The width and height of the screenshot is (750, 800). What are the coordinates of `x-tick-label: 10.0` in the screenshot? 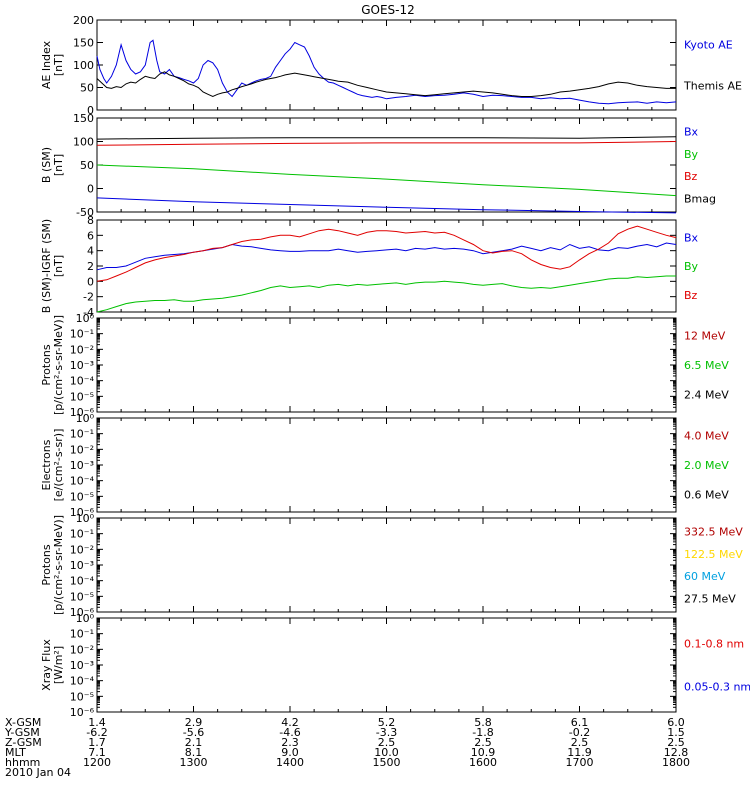 It's located at (386, 752).